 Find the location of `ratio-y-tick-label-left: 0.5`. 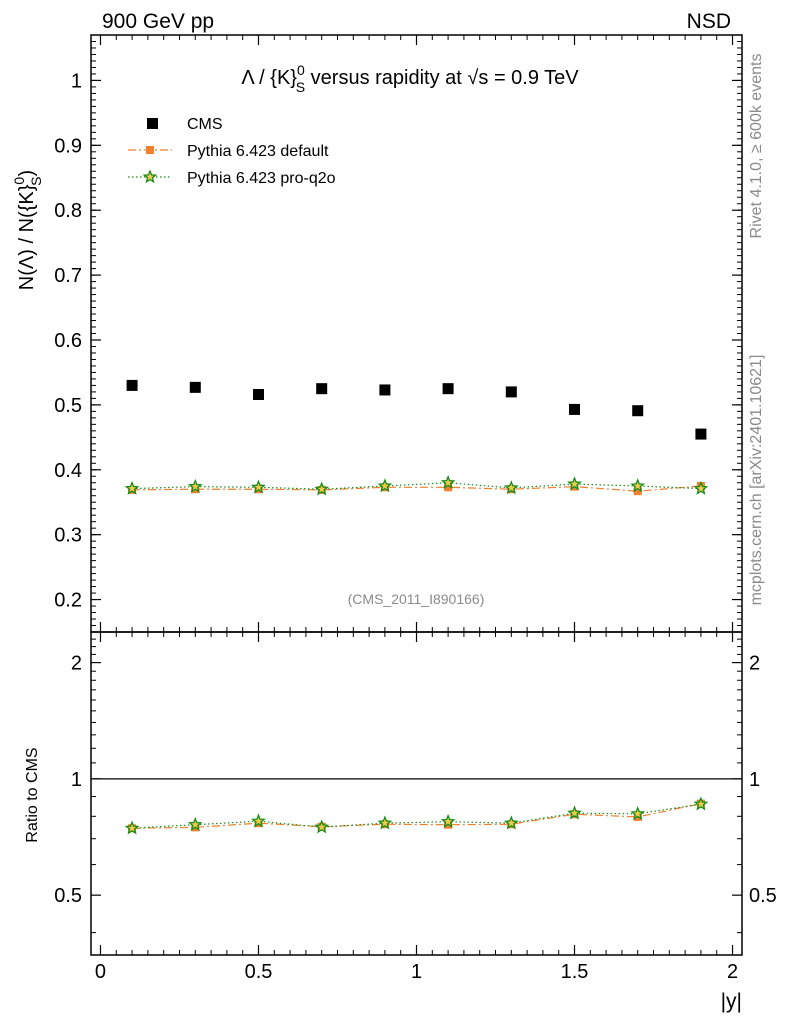

ratio-y-tick-label-left: 0.5 is located at coordinates (68, 896).